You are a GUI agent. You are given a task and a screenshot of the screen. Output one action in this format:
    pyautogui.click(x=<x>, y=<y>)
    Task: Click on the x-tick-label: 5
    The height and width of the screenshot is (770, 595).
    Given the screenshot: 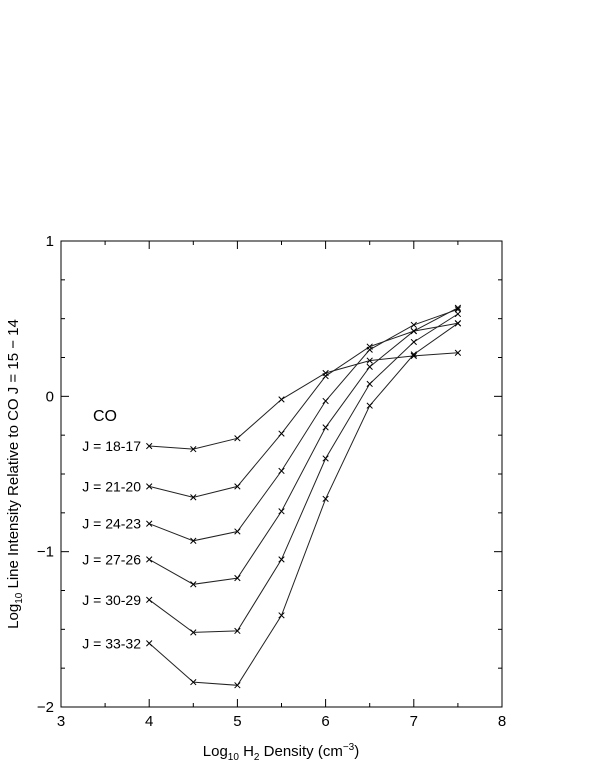 What is the action you would take?
    pyautogui.click(x=237, y=721)
    